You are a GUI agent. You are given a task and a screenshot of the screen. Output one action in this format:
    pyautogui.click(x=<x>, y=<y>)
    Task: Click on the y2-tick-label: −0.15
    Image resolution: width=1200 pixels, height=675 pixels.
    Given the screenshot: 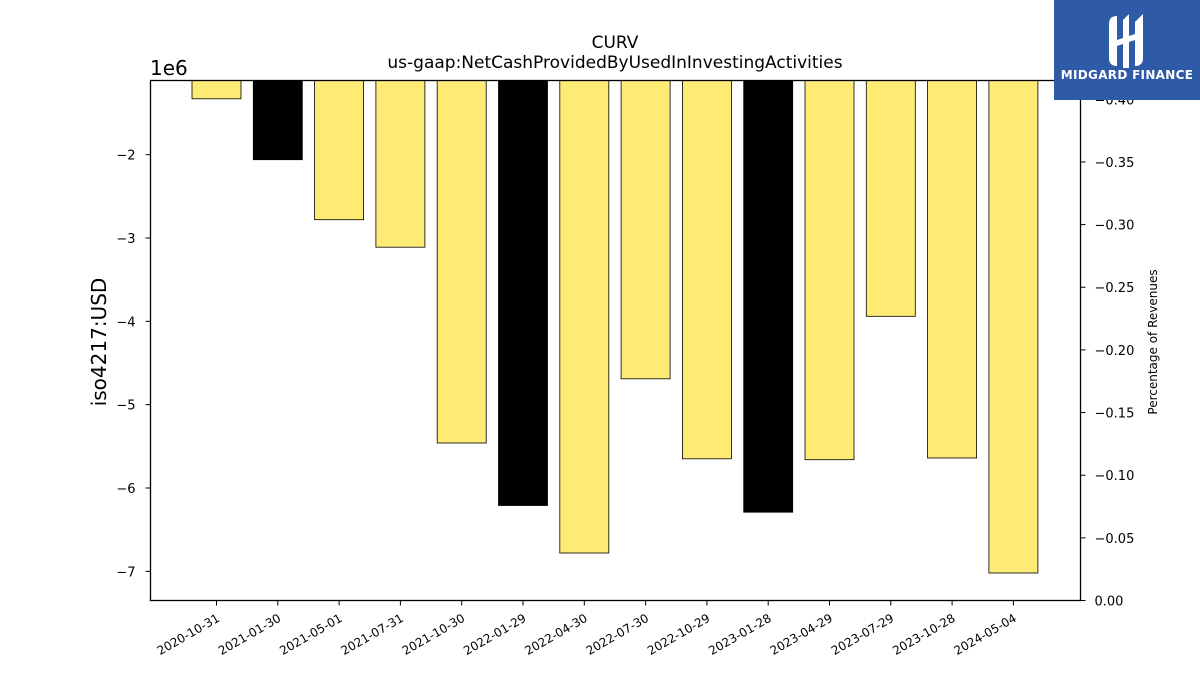 What is the action you would take?
    pyautogui.click(x=1115, y=414)
    